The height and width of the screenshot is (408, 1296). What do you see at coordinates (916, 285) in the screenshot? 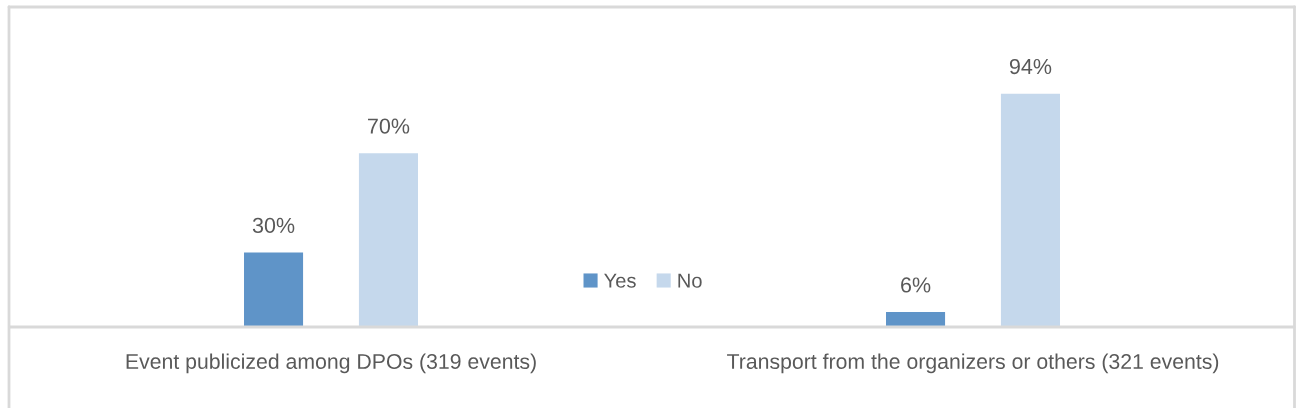
I see `data-label: 6%` at bounding box center [916, 285].